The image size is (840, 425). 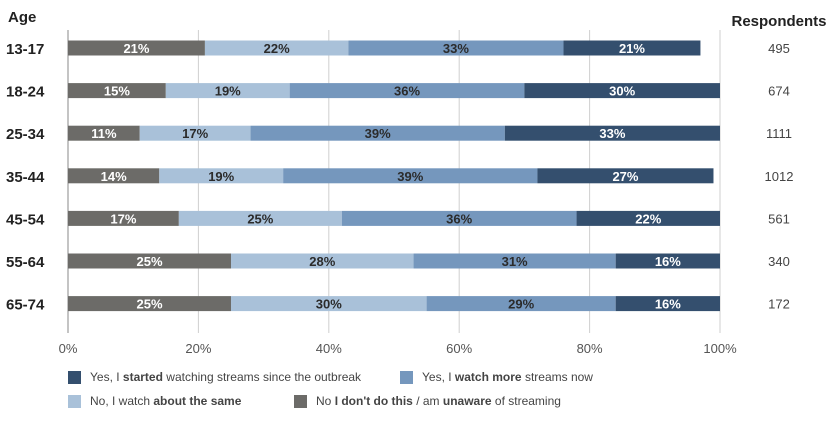 I want to click on respondents-value: 340, so click(x=779, y=261).